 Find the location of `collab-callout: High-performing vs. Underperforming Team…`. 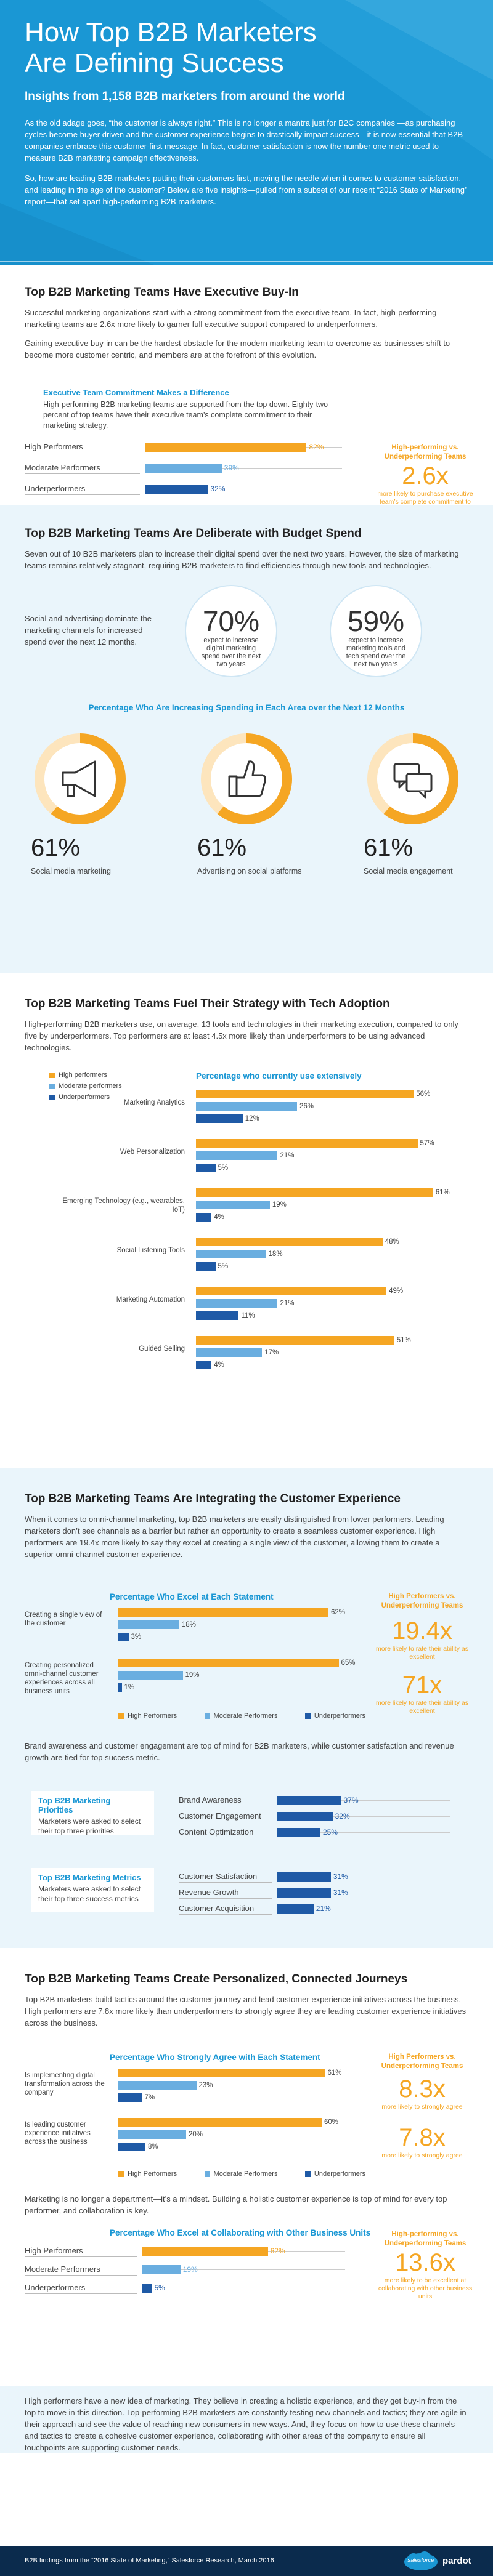

collab-callout: High-performing vs. Underperforming Team… is located at coordinates (425, 2265).